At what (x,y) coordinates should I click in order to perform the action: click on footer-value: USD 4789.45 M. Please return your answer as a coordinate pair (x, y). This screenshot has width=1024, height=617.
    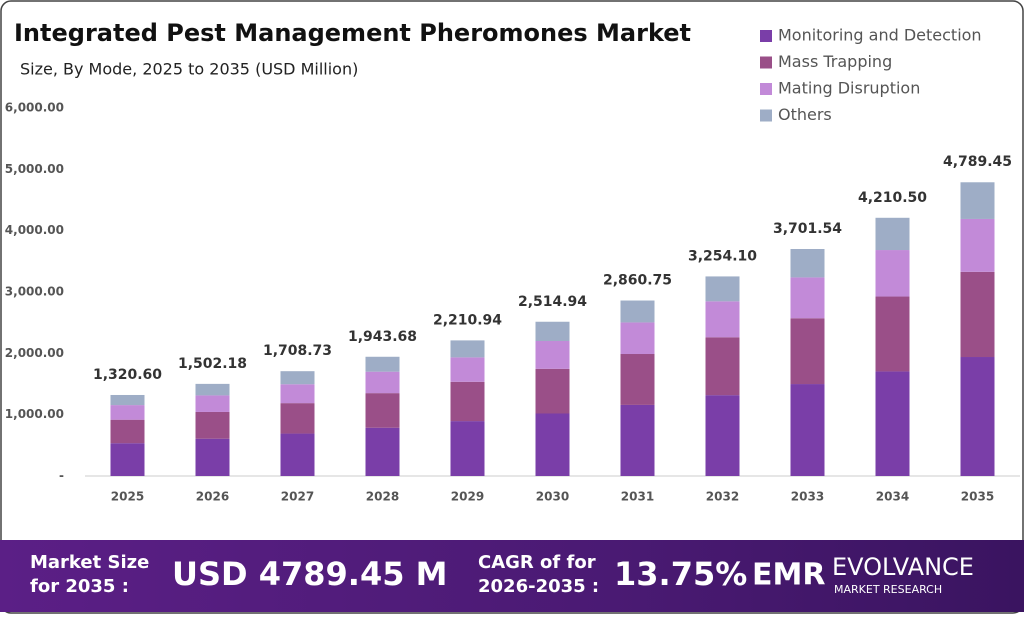
    Looking at the image, I should click on (309, 574).